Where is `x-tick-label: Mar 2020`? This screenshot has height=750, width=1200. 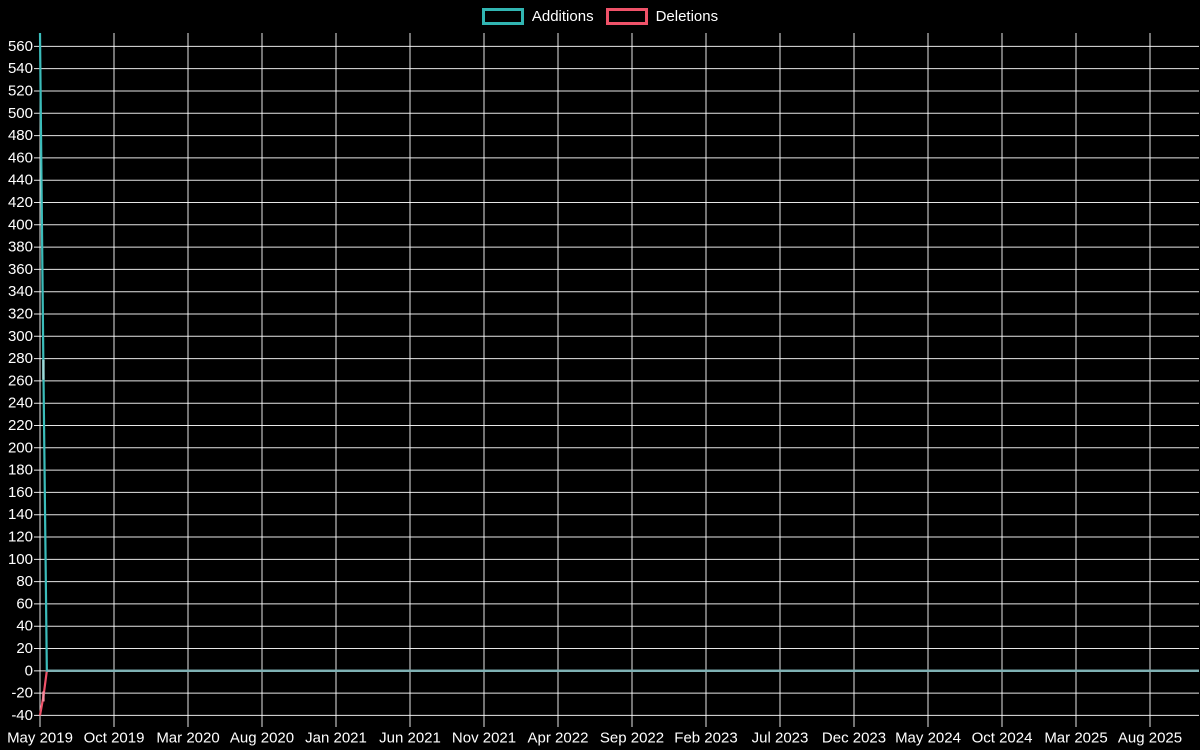 x-tick-label: Mar 2020 is located at coordinates (187, 738).